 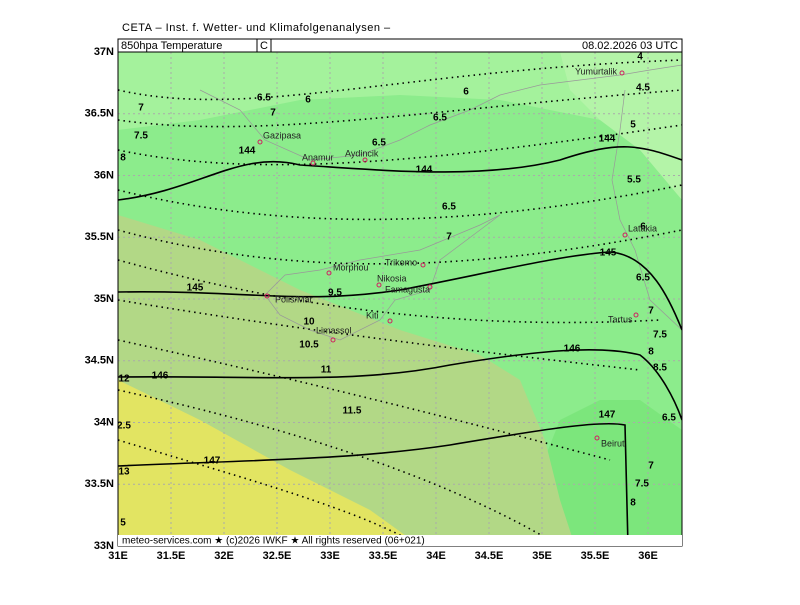 What do you see at coordinates (595, 556) in the screenshot?
I see `lon-label: 35.5E` at bounding box center [595, 556].